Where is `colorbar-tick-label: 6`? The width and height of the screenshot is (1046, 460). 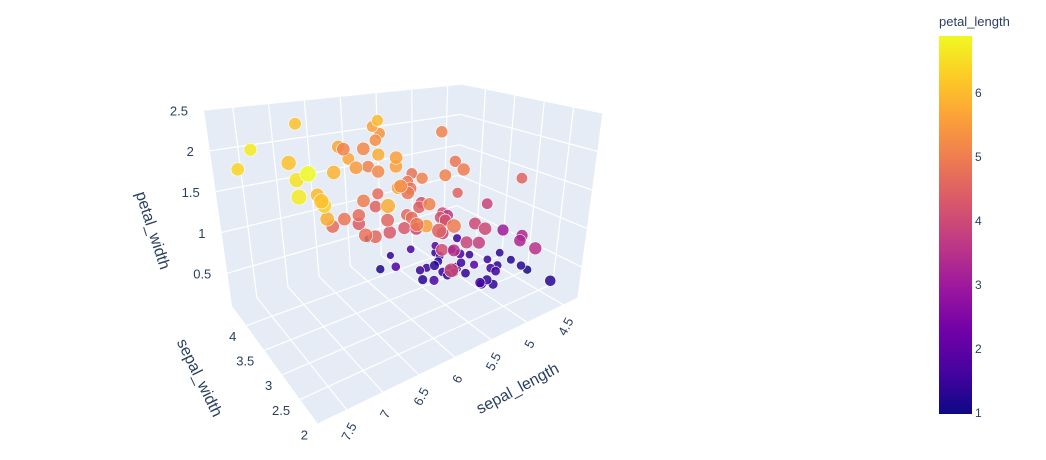 colorbar-tick-label: 6 is located at coordinates (978, 93).